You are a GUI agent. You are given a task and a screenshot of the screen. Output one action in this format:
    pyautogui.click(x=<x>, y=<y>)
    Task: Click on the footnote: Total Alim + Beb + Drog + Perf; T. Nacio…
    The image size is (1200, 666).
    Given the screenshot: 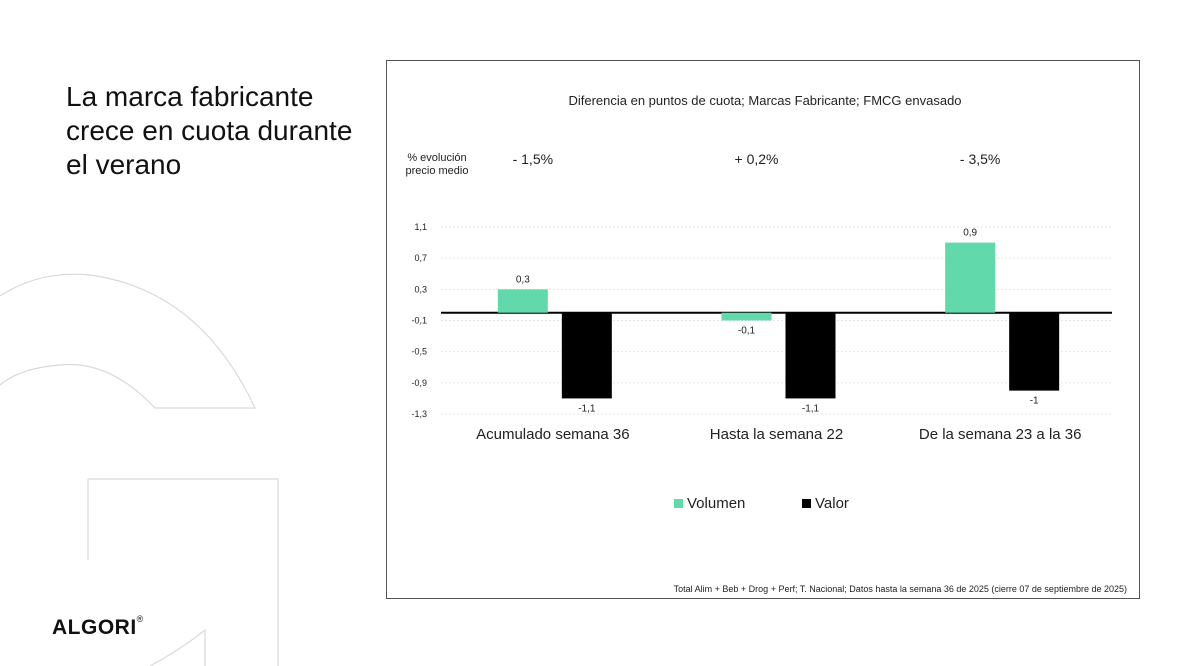 What is the action you would take?
    pyautogui.click(x=900, y=589)
    